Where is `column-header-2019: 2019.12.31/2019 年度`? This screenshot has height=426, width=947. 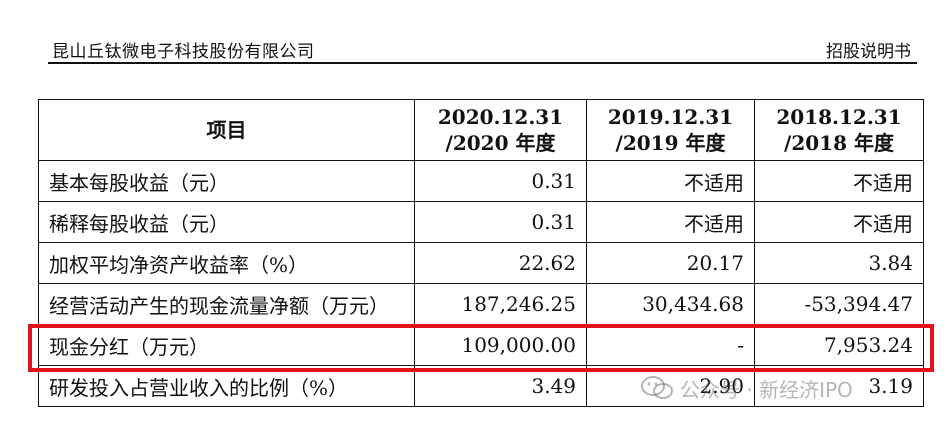
column-header-2019: 2019.12.31/2019 年度 is located at coordinates (670, 130).